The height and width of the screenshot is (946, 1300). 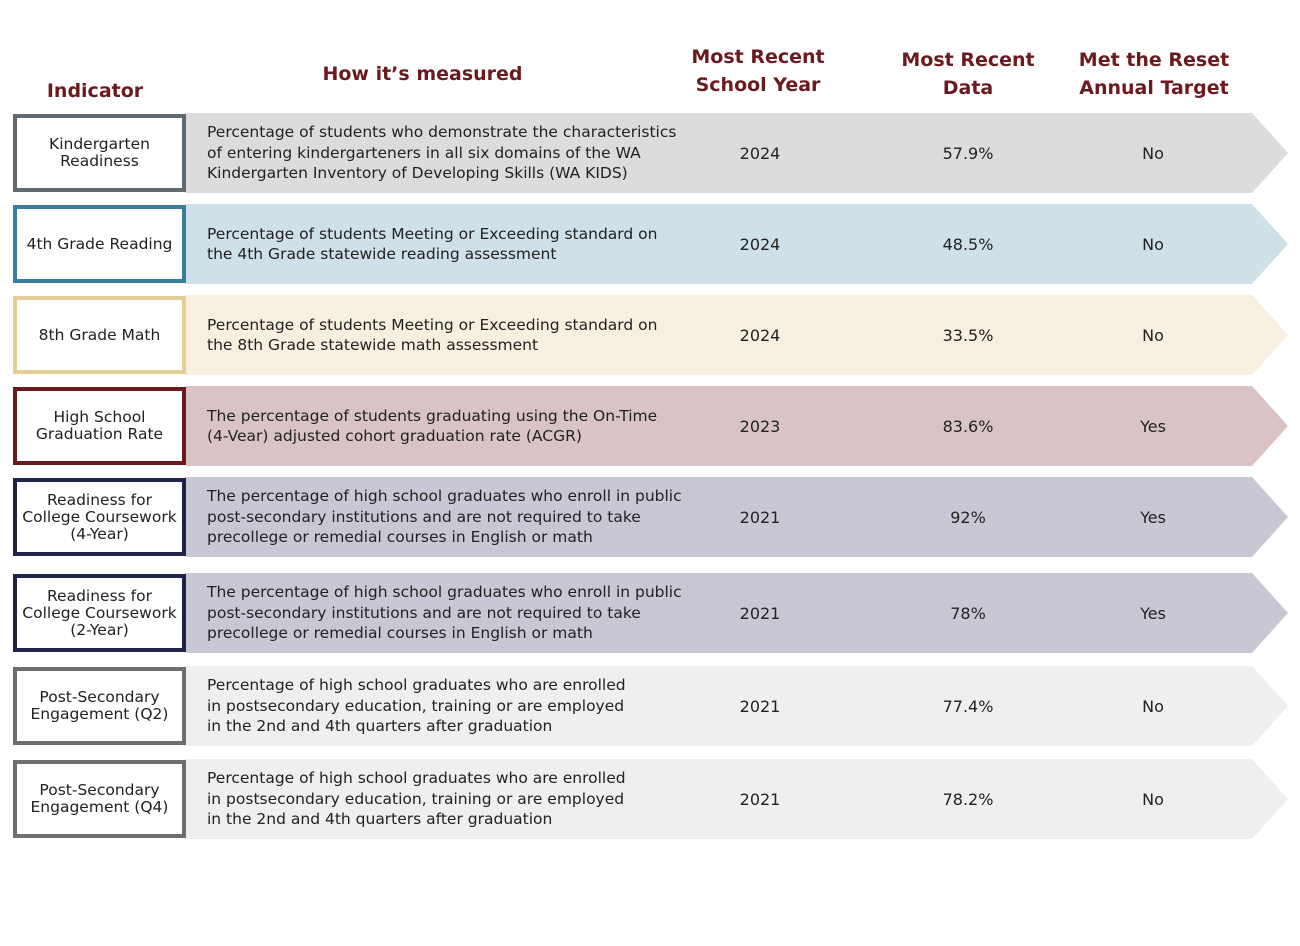 I want to click on recent-data: 78%, so click(x=968, y=613).